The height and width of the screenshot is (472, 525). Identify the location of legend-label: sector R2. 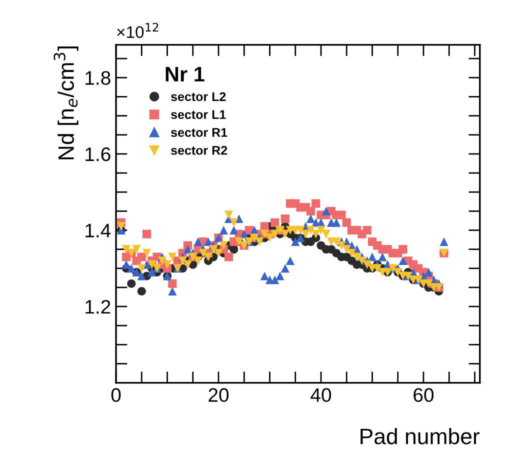
(199, 150).